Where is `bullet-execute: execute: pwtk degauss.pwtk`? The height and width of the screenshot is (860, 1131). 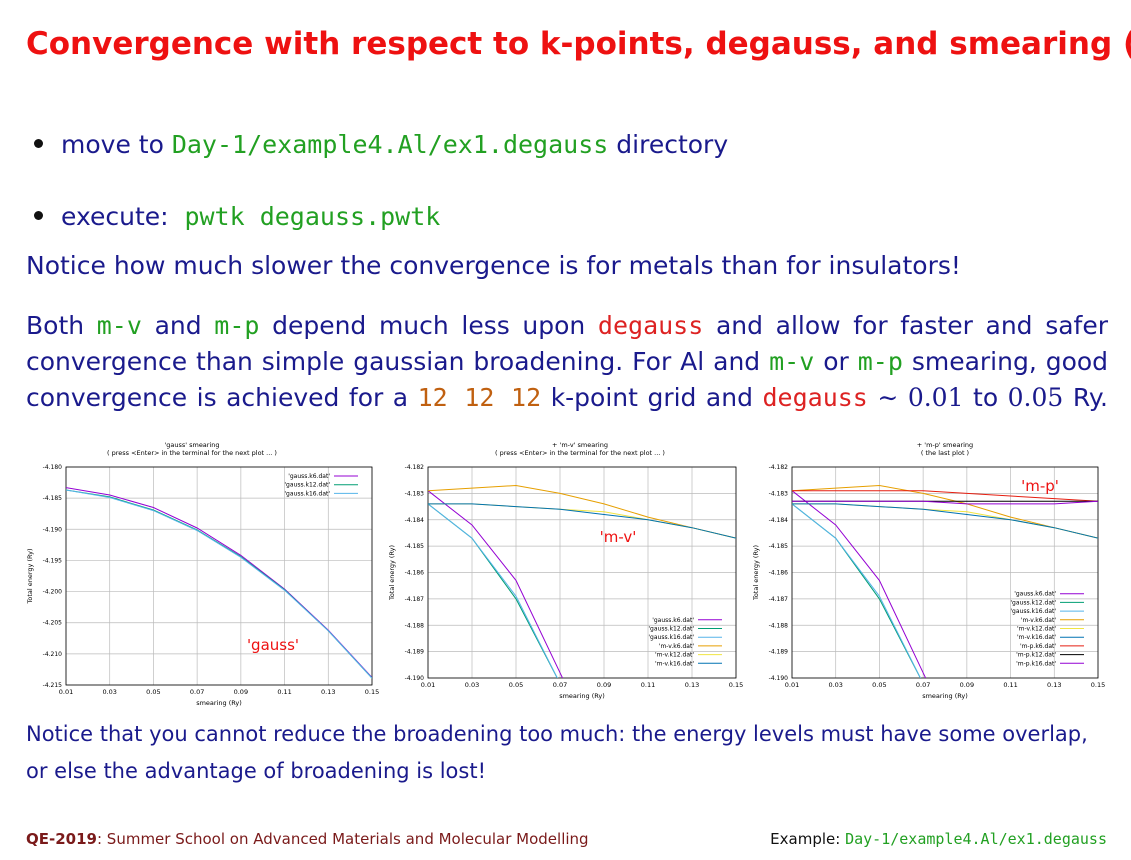 bullet-execute: execute: pwtk degauss.pwtk is located at coordinates (237, 216).